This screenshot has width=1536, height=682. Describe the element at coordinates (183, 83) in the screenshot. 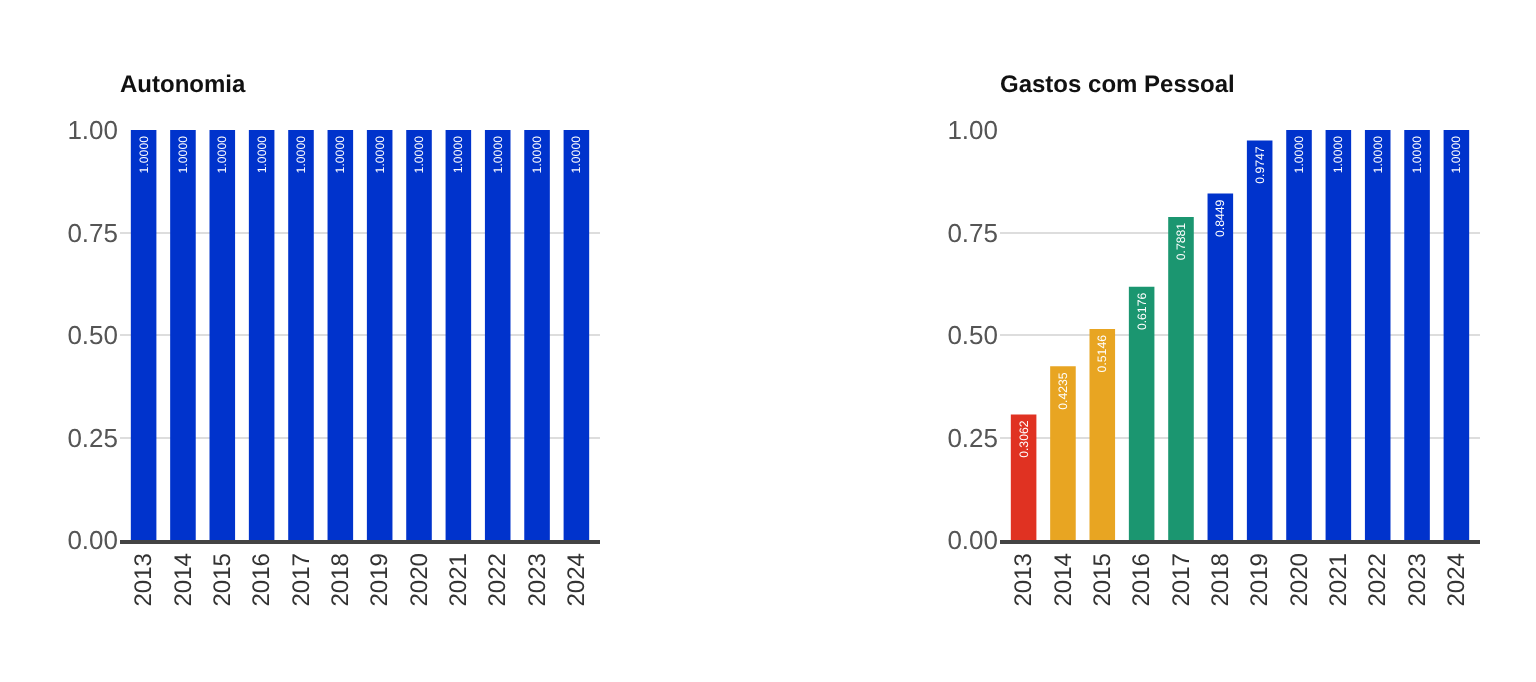

I see `chart-title: Autonomia` at that location.